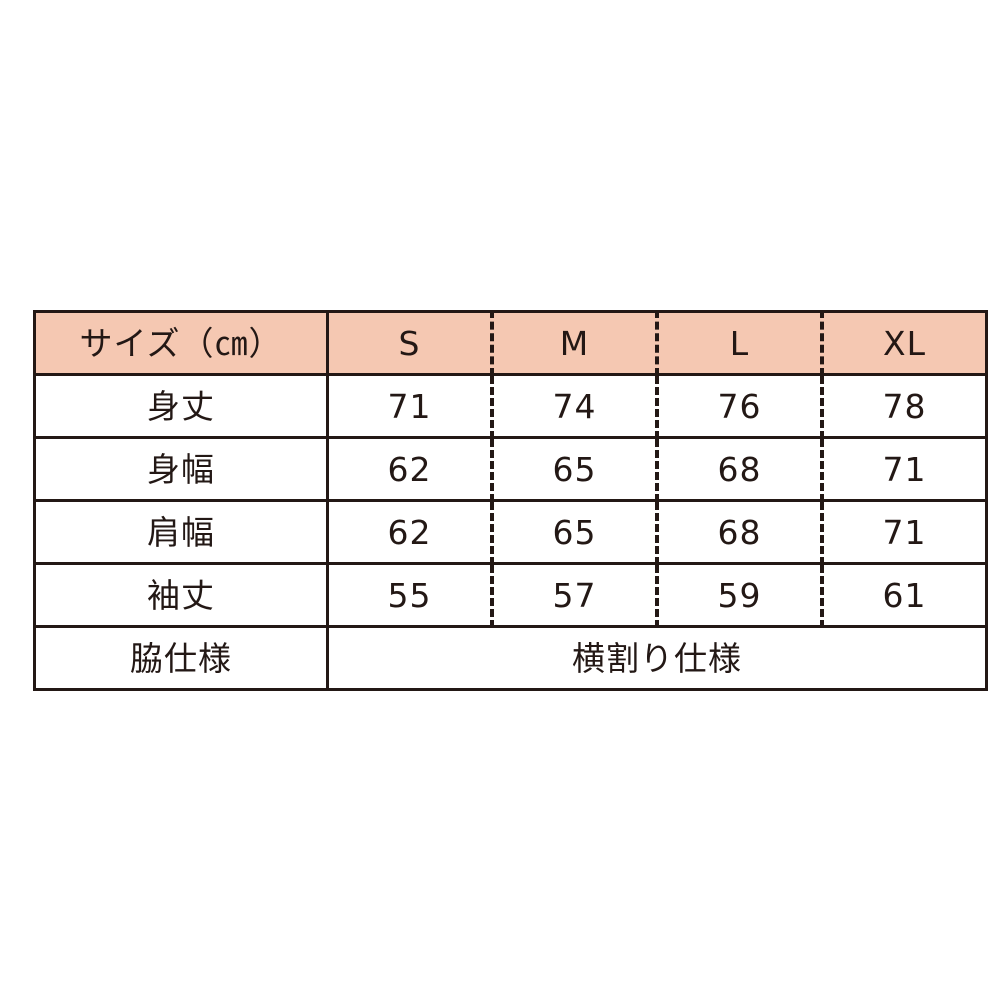 This screenshot has height=1001, width=1001. What do you see at coordinates (903, 531) in the screenshot?
I see `cell-shoulder-width-xl: 71` at bounding box center [903, 531].